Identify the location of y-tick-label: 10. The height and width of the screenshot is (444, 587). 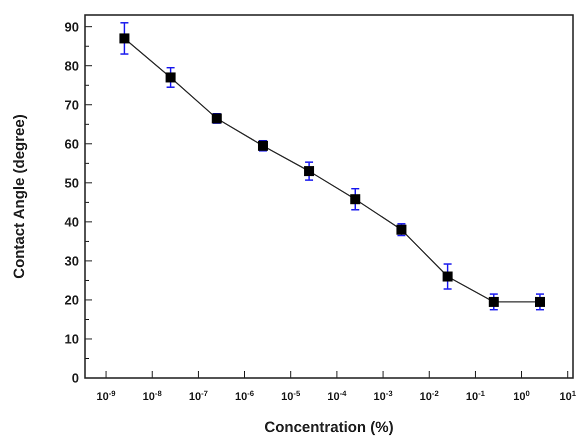
(71, 339).